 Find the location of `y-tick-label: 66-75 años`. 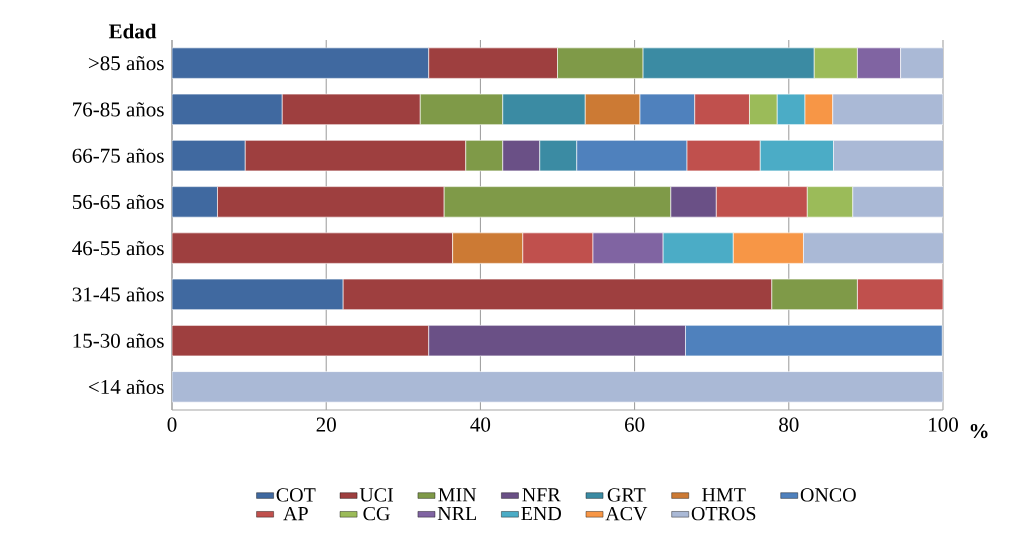

y-tick-label: 66-75 años is located at coordinates (118, 155).